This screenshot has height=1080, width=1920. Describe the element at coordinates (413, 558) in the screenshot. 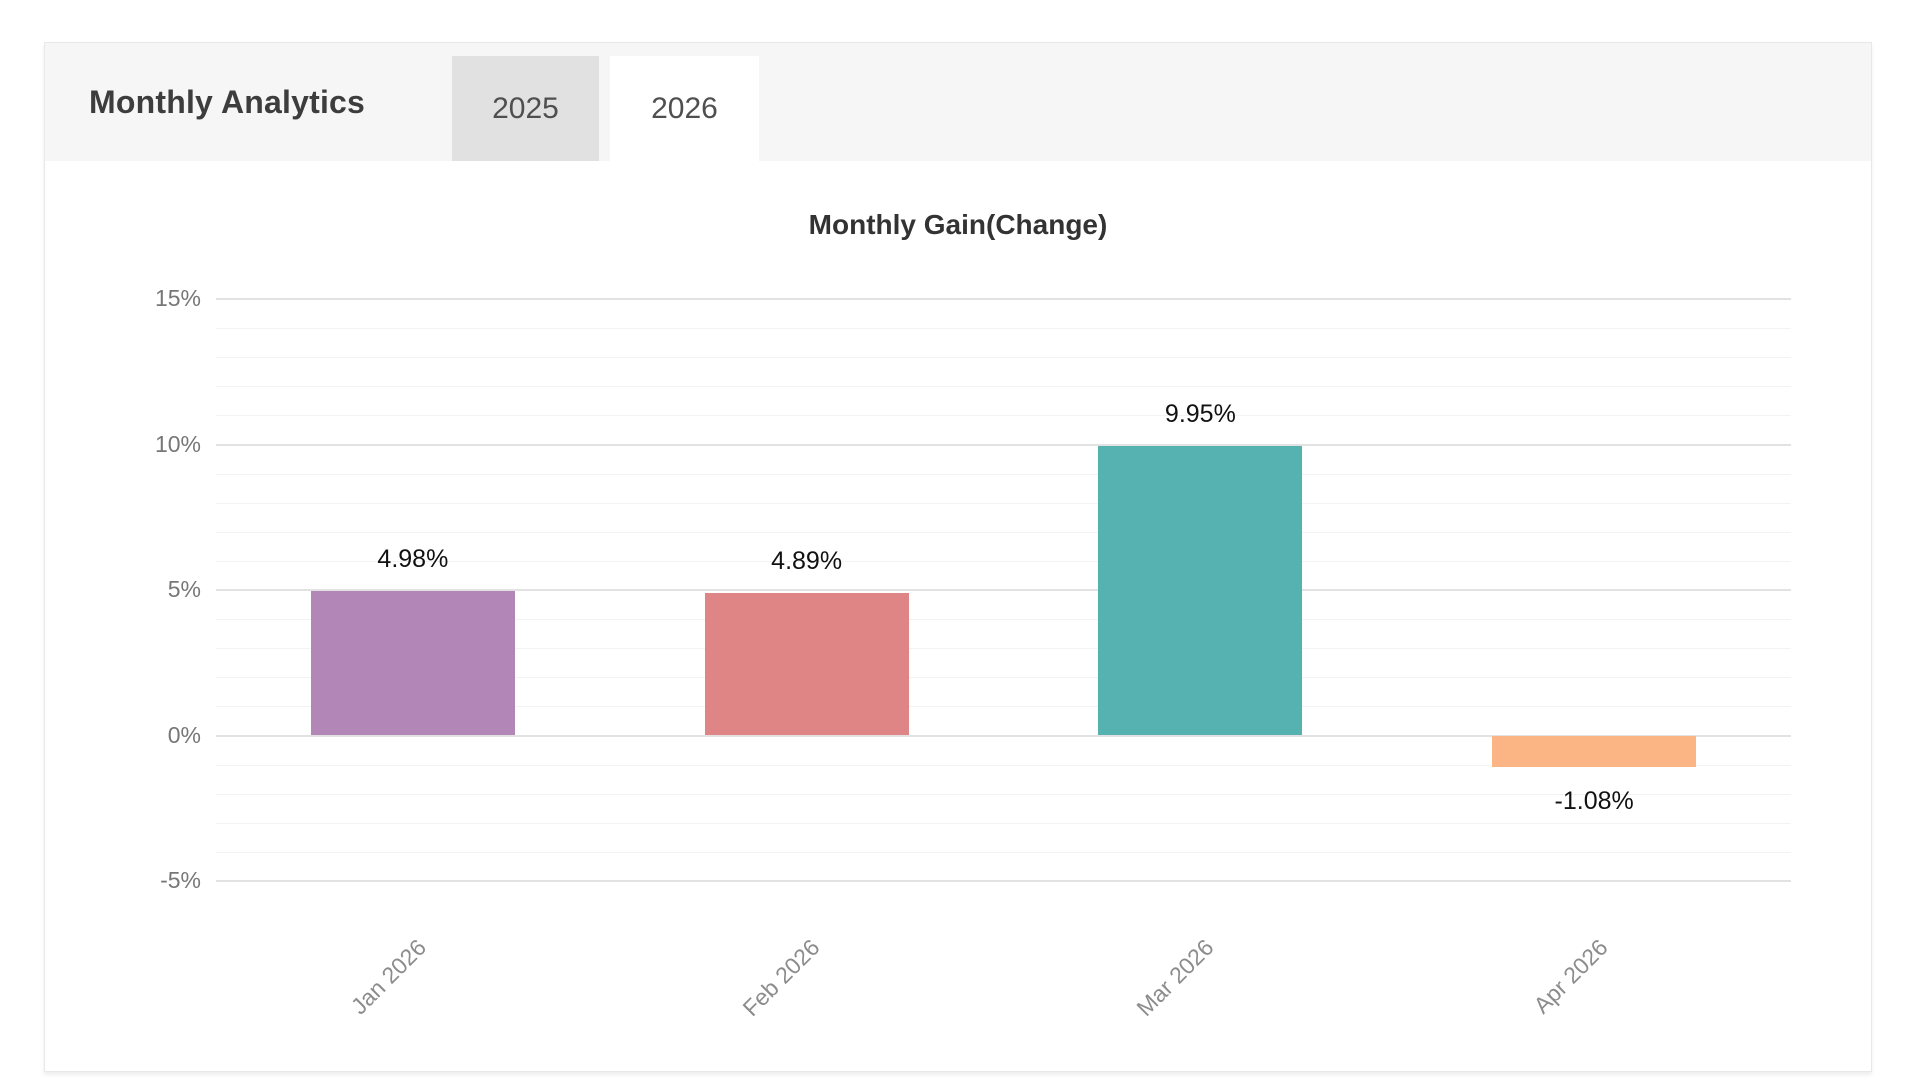

I see `bar-value-label: 4.98%` at that location.